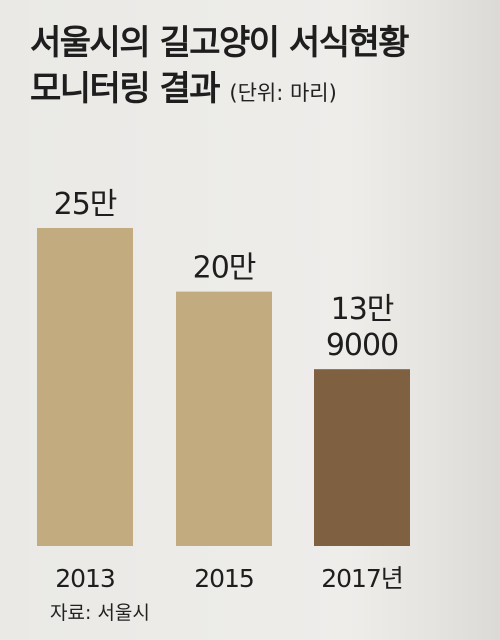  Describe the element at coordinates (100, 613) in the screenshot. I see `source-note: 자료: 서울시` at that location.